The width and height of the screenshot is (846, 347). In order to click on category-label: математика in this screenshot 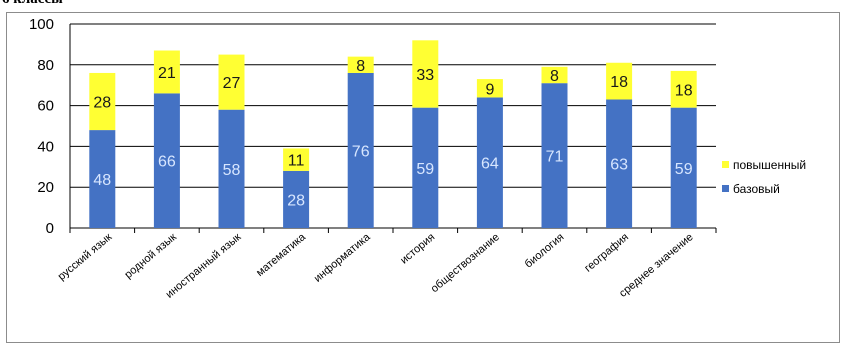, I will do `click(281, 255)`.